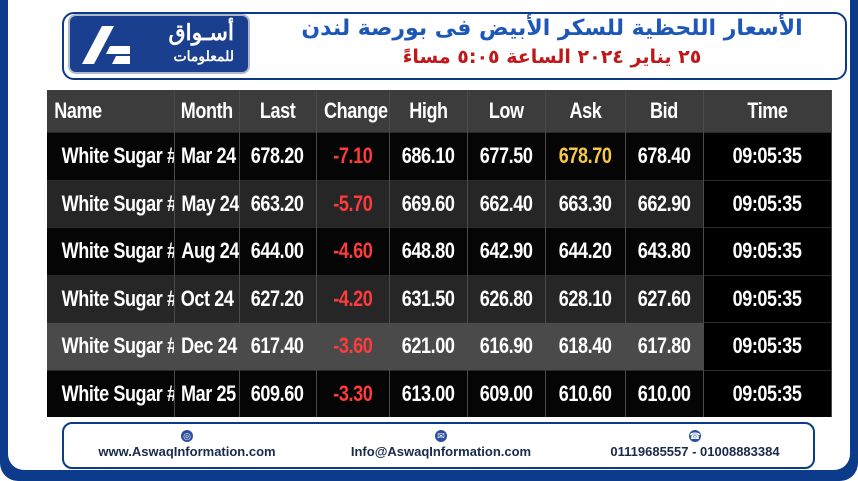 The width and height of the screenshot is (858, 481). I want to click on cell-month: Mar 24, so click(207, 156).